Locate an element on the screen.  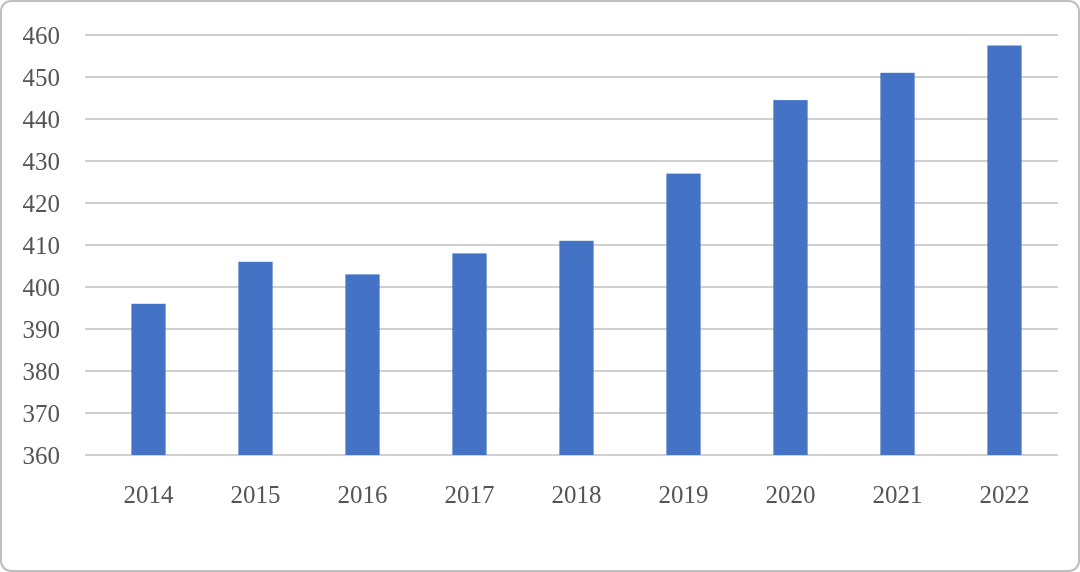
y-tick-label: 460 is located at coordinates (41, 35).